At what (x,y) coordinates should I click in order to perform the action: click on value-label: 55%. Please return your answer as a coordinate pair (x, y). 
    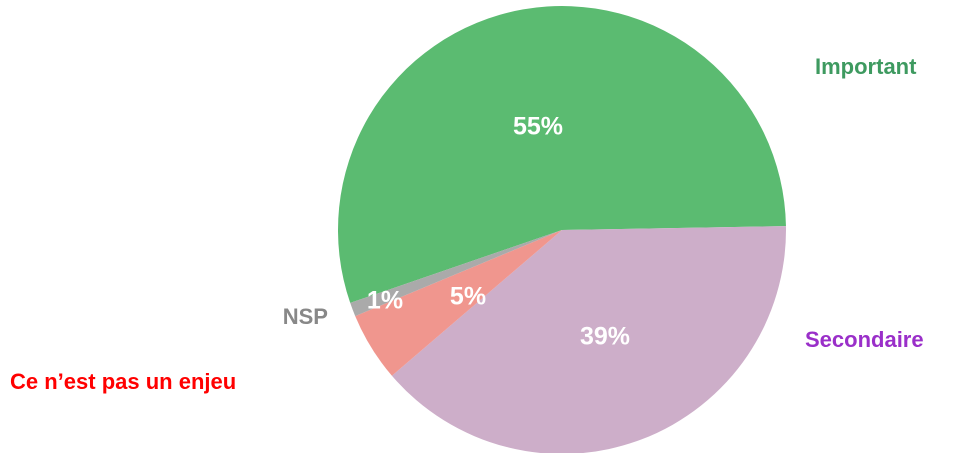
    Looking at the image, I should click on (538, 127).